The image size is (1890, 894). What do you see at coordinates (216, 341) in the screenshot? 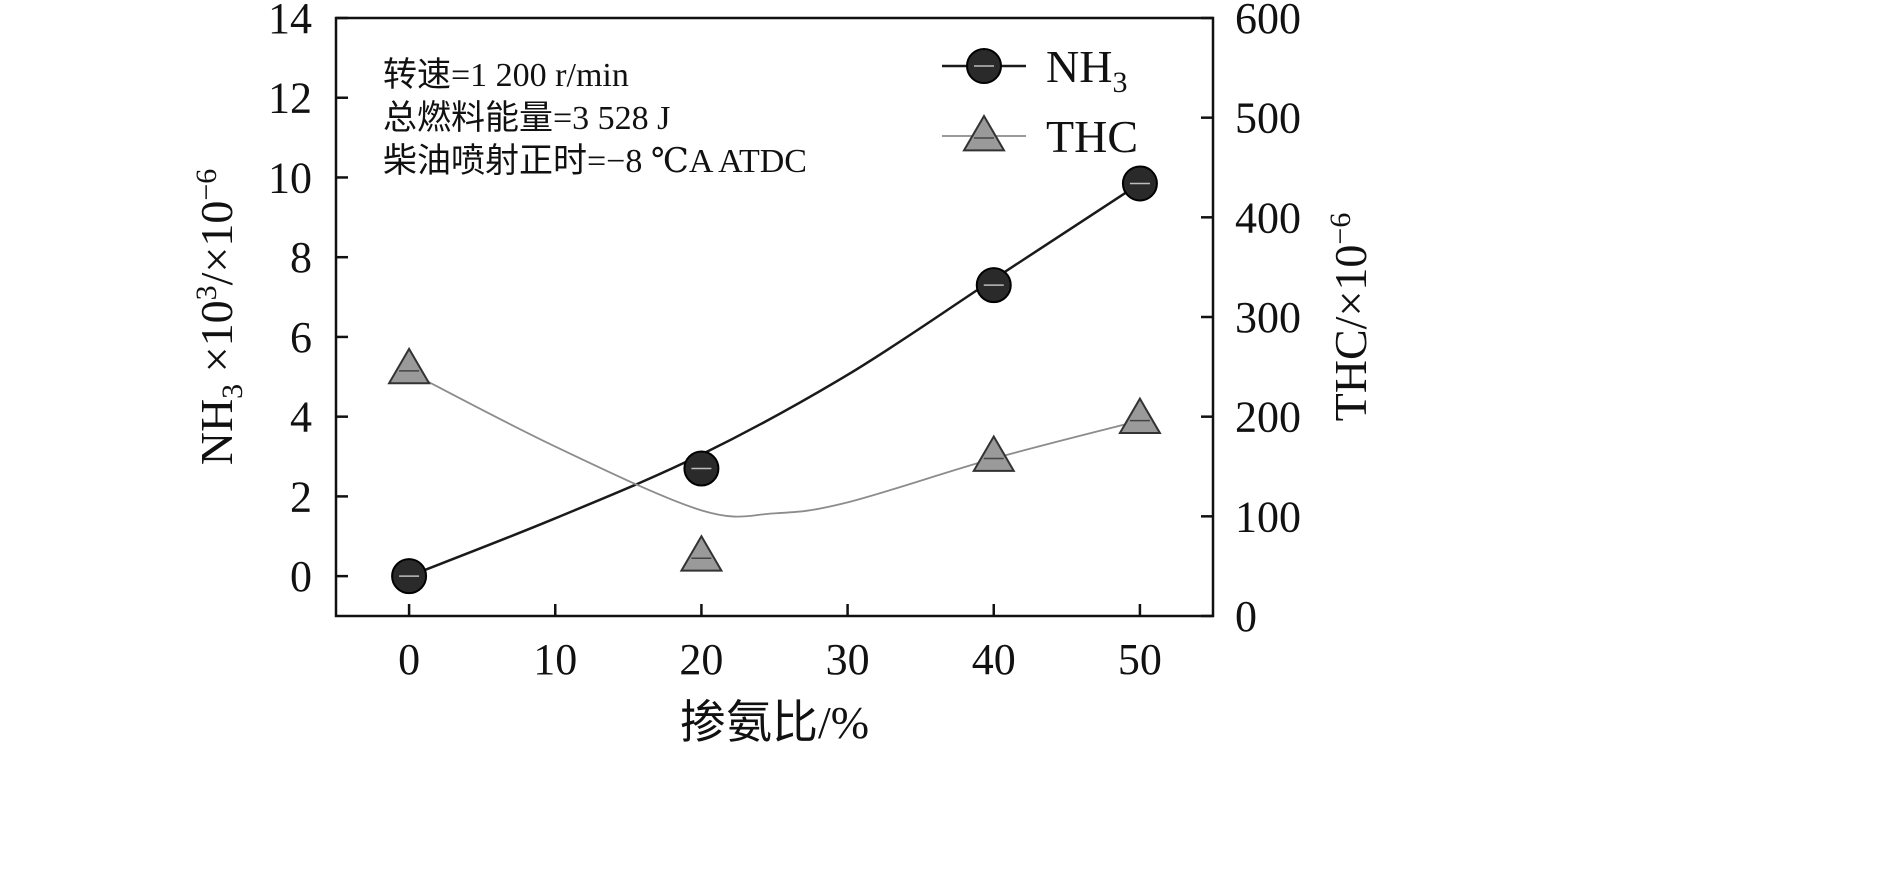
I see `y-left-title-mid: ×10` at bounding box center [216, 341].